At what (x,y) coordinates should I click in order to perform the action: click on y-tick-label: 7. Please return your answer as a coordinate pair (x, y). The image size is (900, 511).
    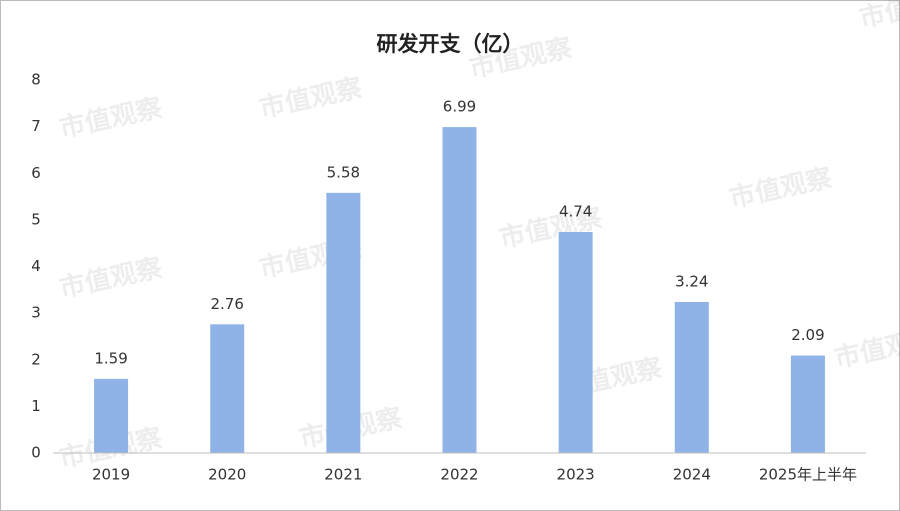
    Looking at the image, I should click on (36, 126).